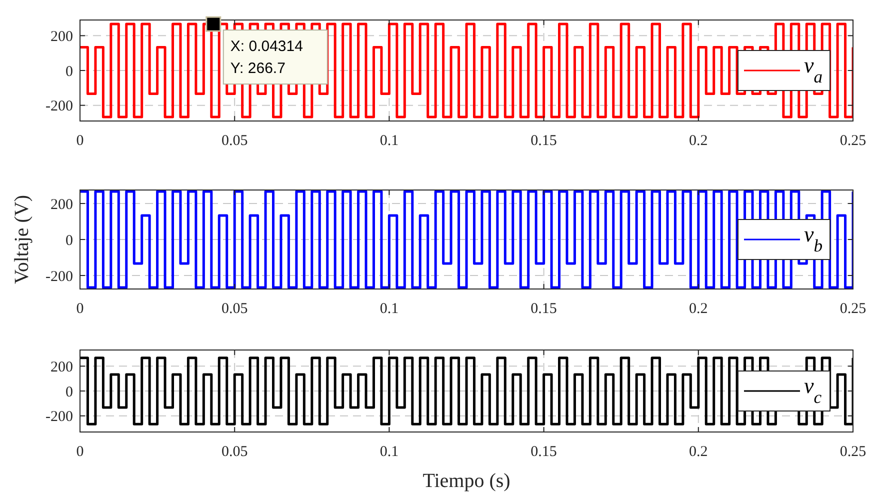  What do you see at coordinates (813, 69) in the screenshot?
I see `legend-label: v$_{a}$` at bounding box center [813, 69].